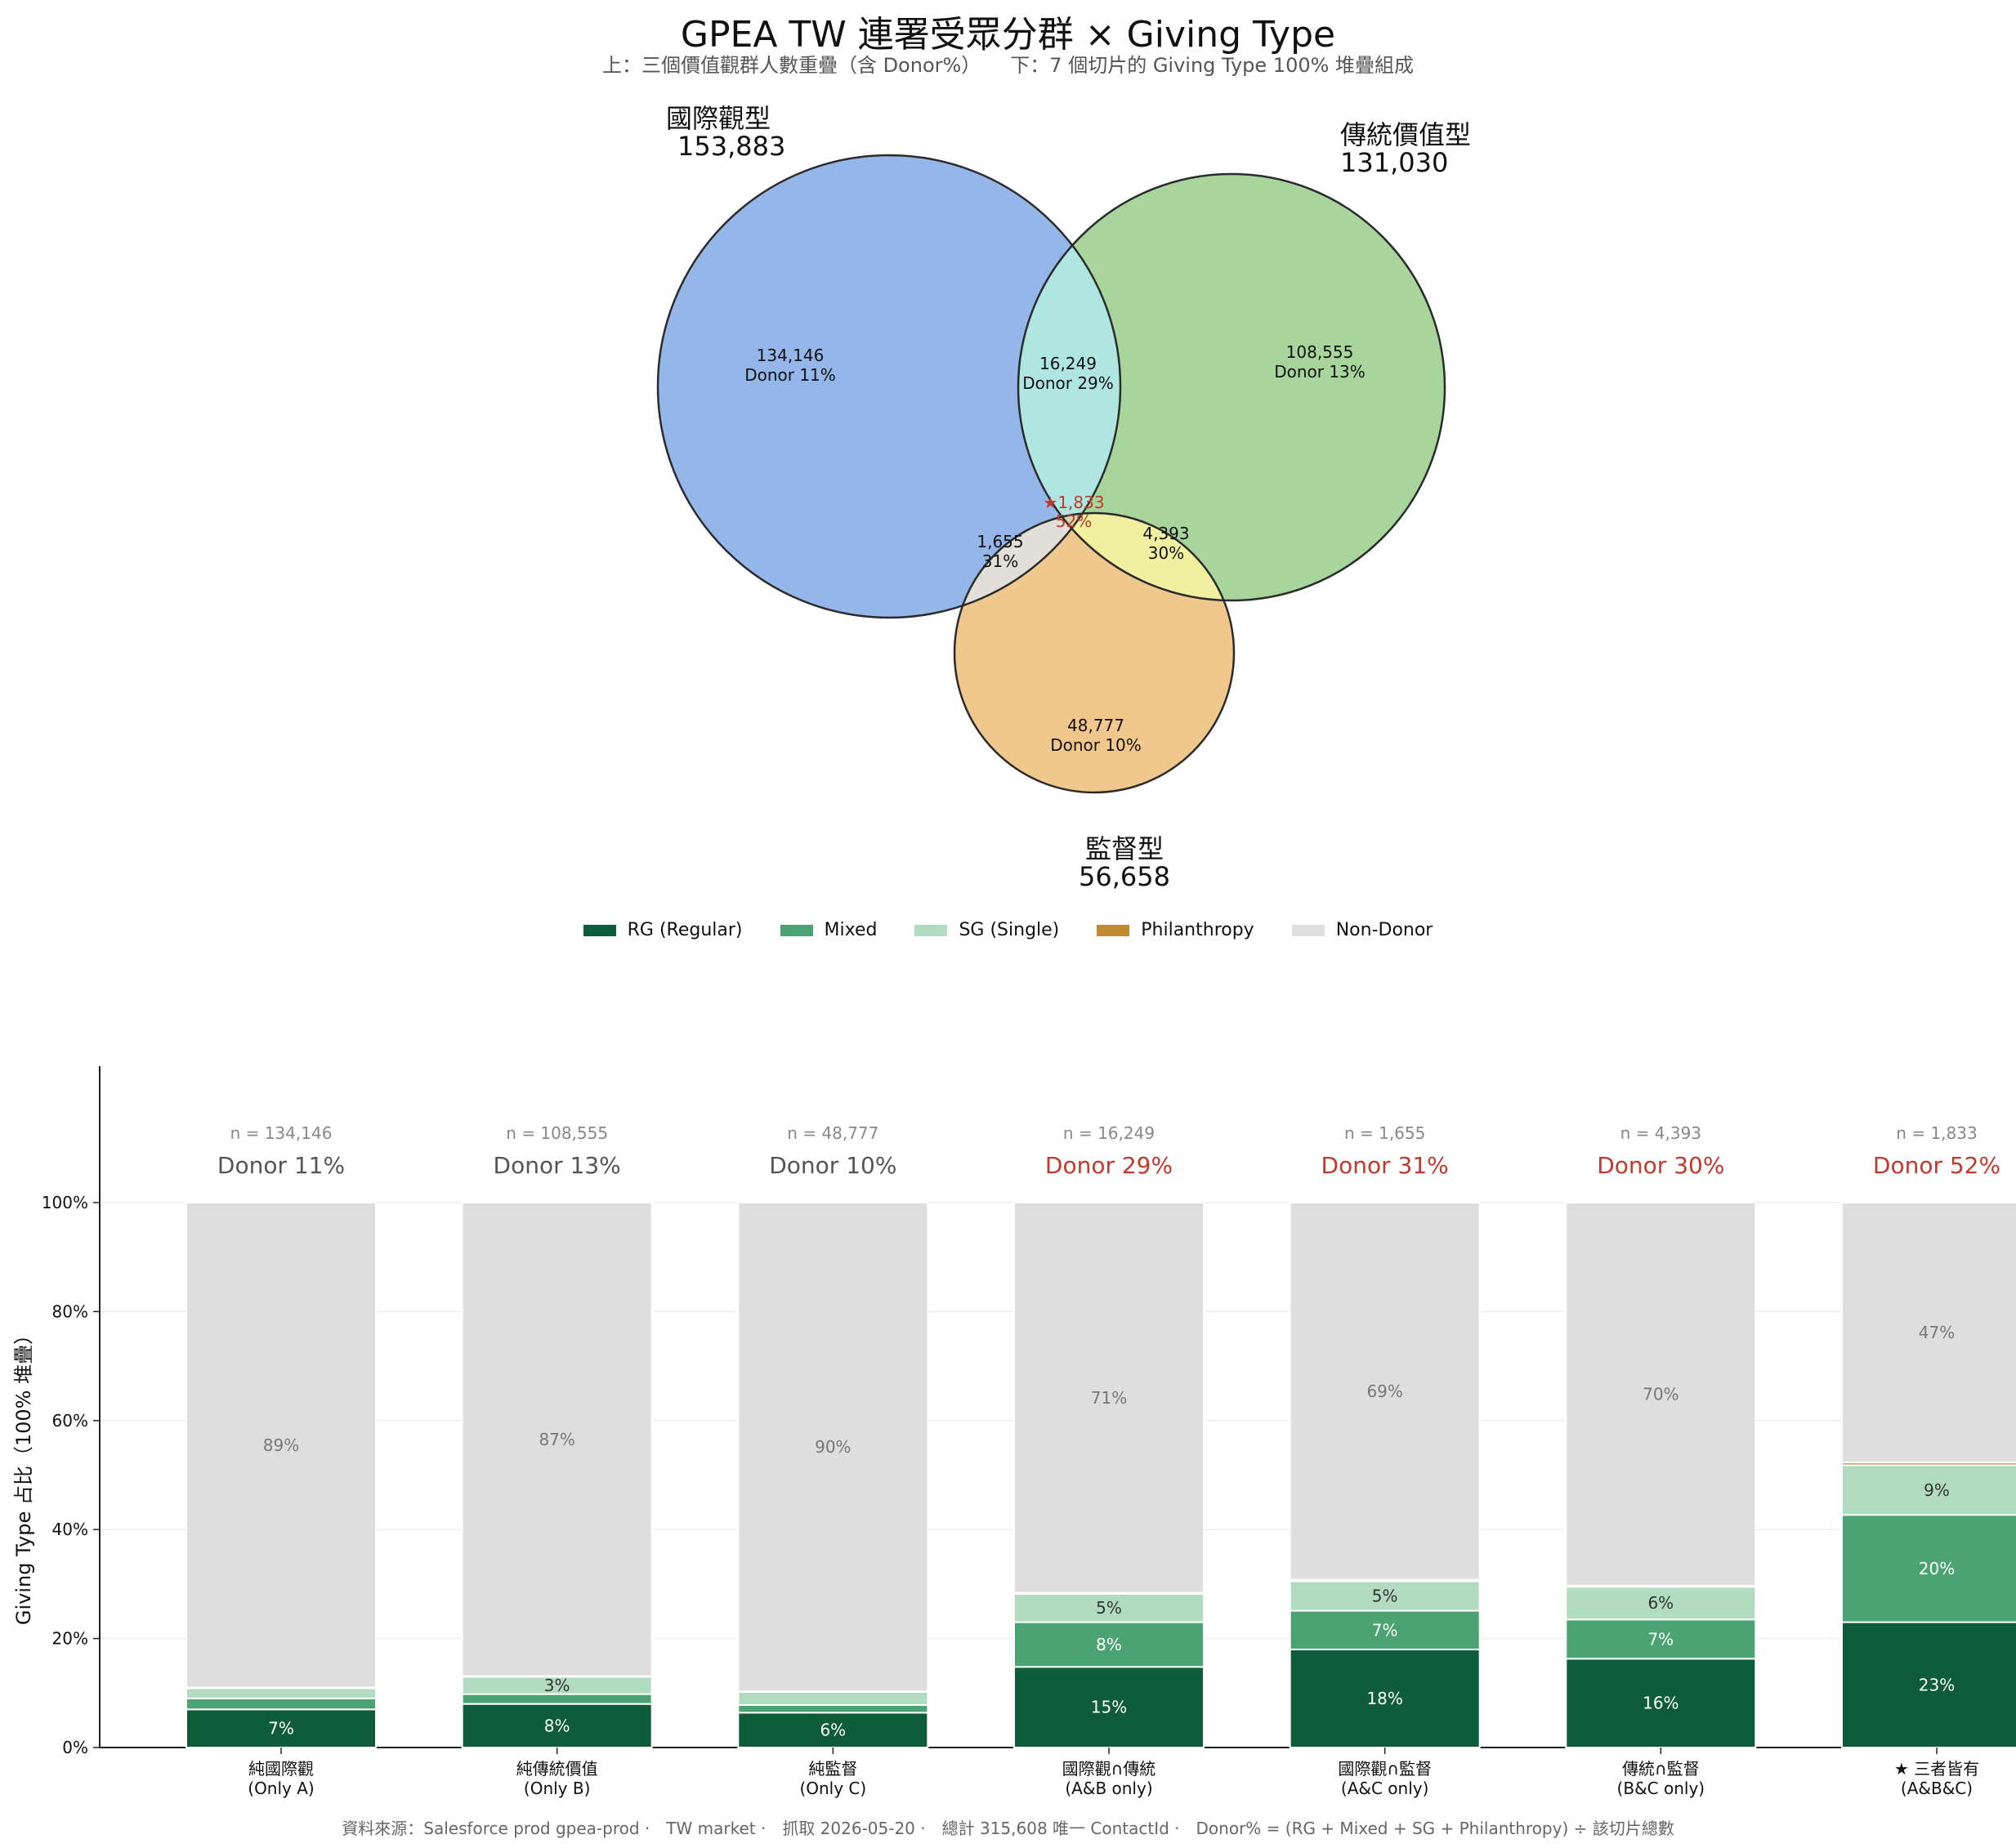 The width and height of the screenshot is (2016, 1848). What do you see at coordinates (685, 930) in the screenshot?
I see `legend-label-rg: RG (Regular)` at bounding box center [685, 930].